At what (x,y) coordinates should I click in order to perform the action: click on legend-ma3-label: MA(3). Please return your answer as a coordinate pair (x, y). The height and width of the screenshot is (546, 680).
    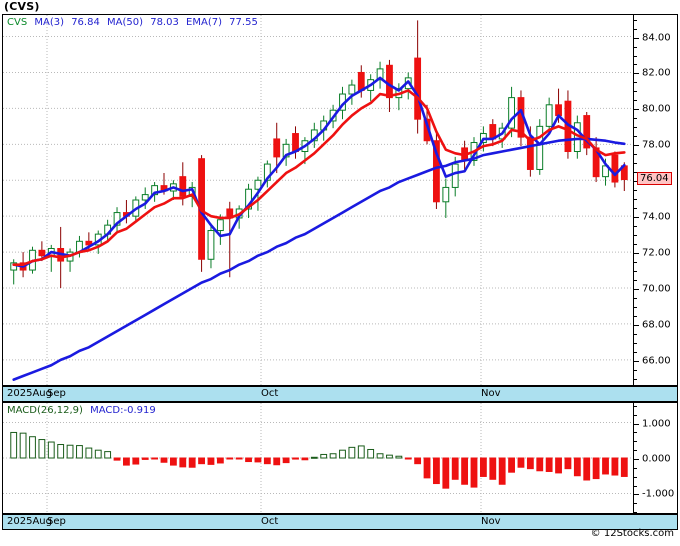
    Looking at the image, I should click on (49, 22).